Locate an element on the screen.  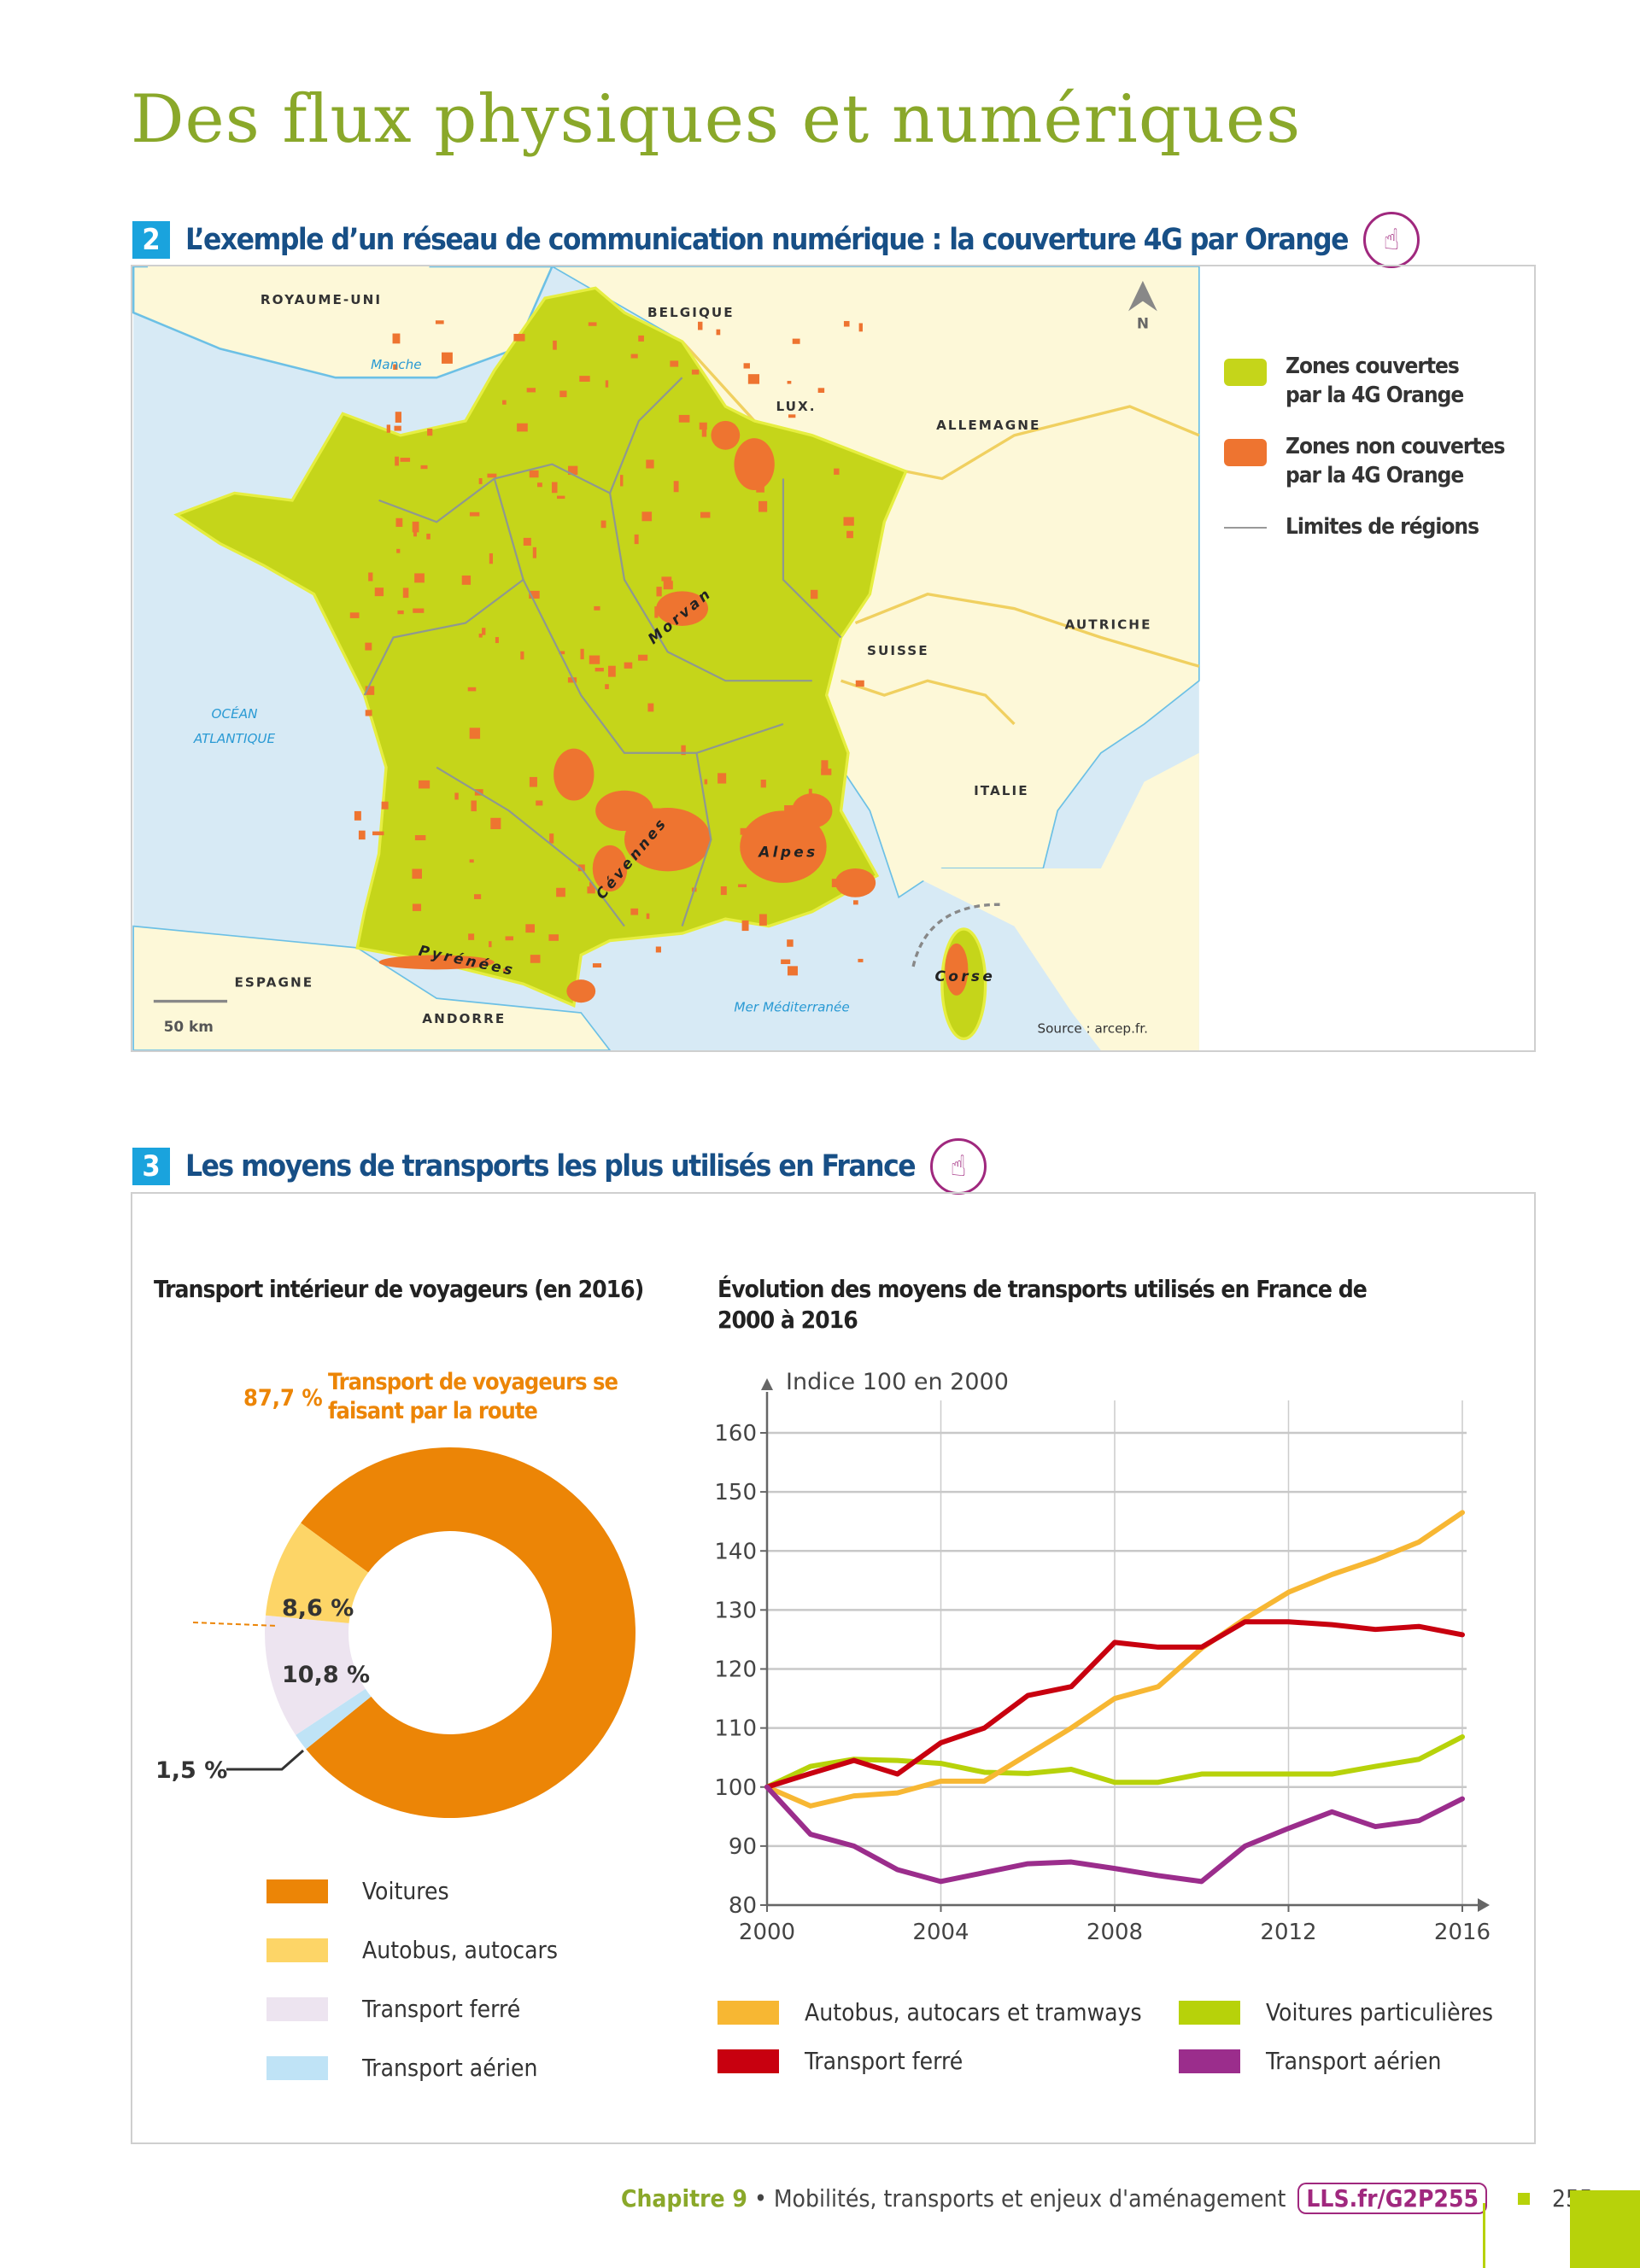
label-lux: LUX. is located at coordinates (796, 406).